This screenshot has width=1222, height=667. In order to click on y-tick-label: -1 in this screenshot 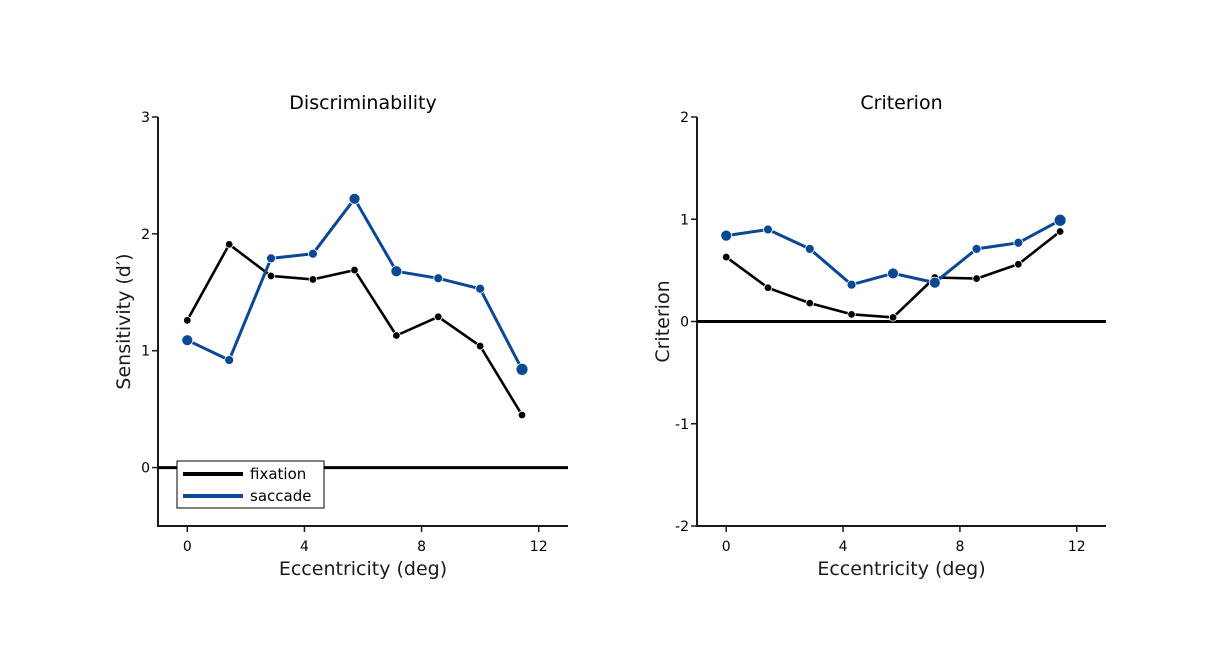, I will do `click(682, 425)`.